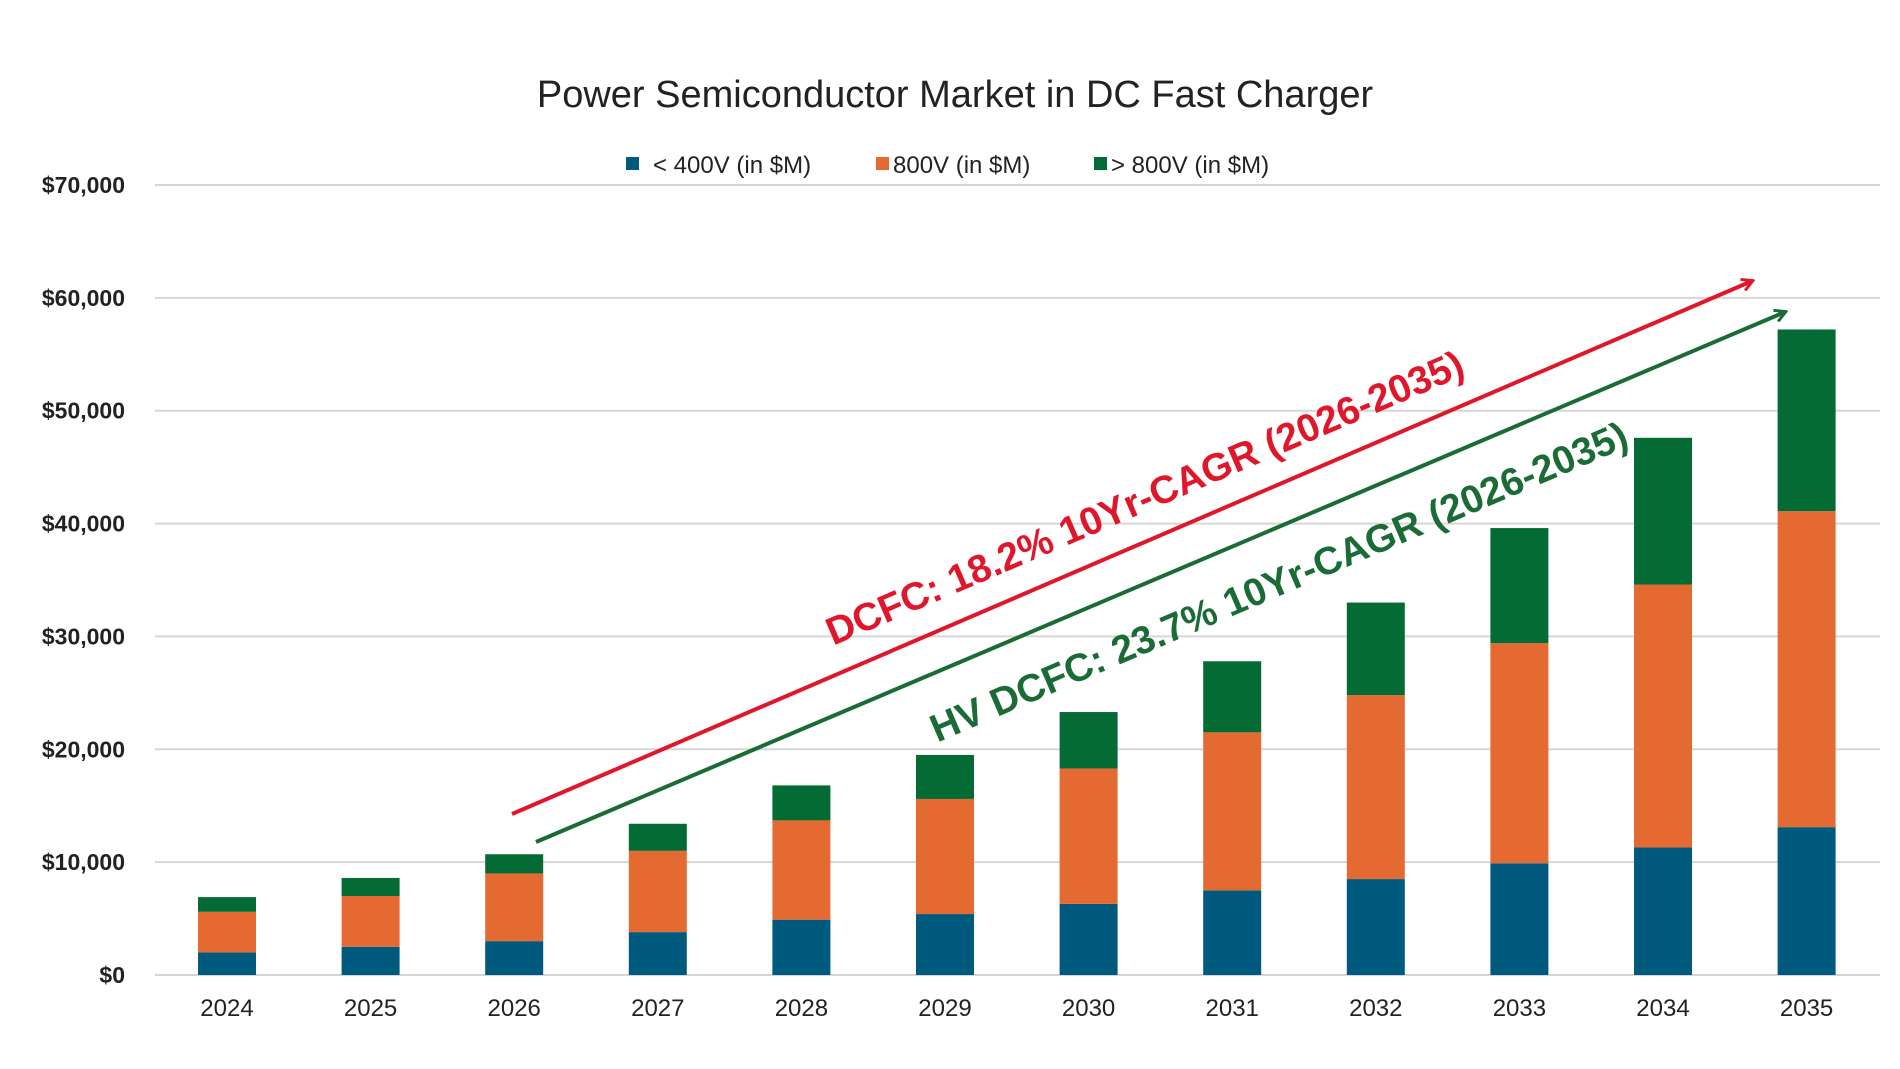 This screenshot has height=1069, width=1900. I want to click on legend-label: > 800V (in $M), so click(1190, 165).